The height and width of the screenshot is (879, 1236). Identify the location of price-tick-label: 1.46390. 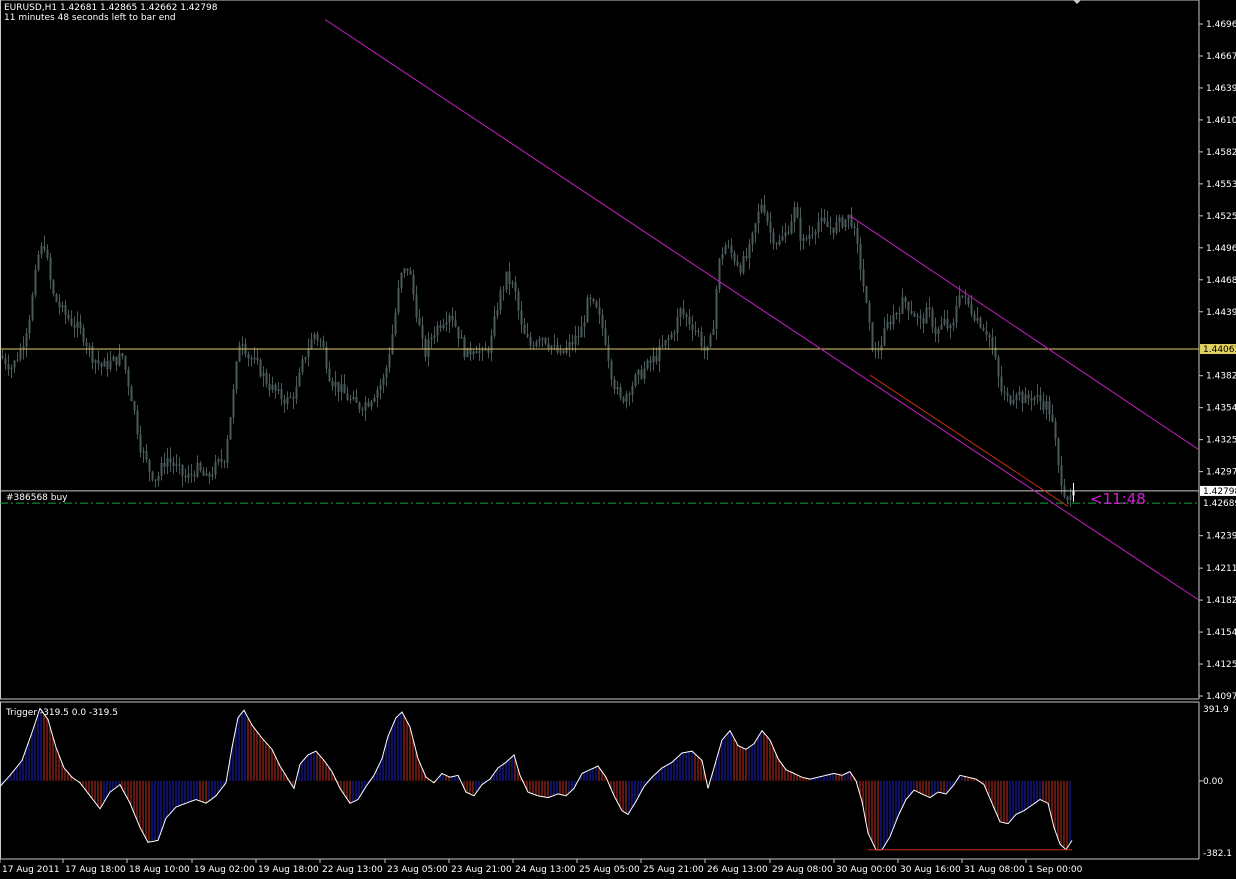
(1221, 89).